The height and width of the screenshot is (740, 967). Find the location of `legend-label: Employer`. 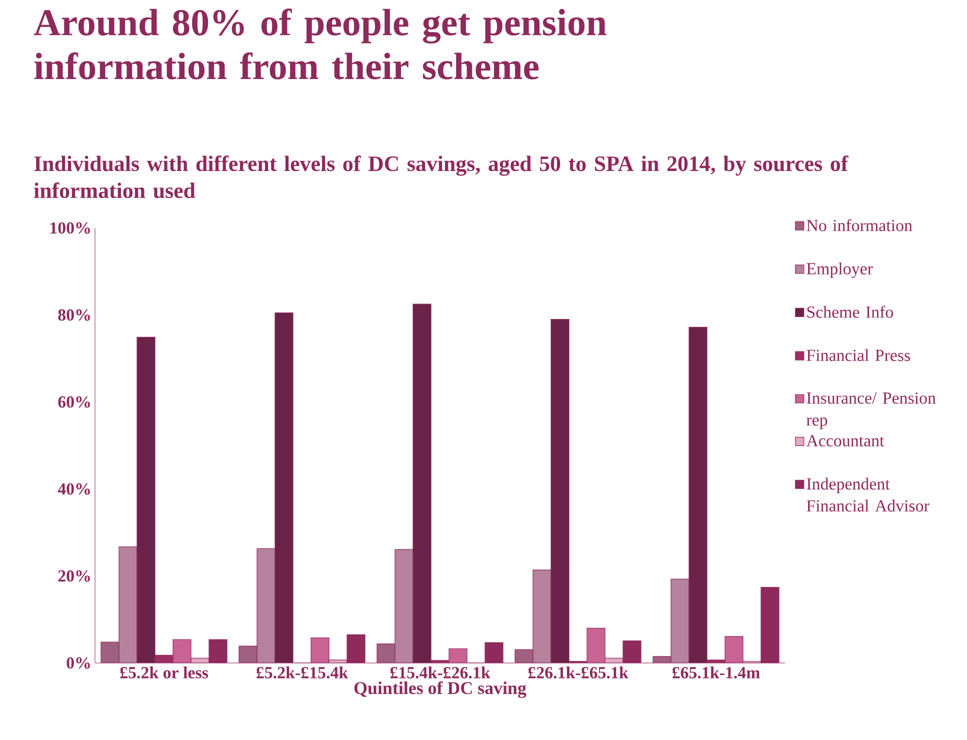

legend-label: Employer is located at coordinates (839, 270).